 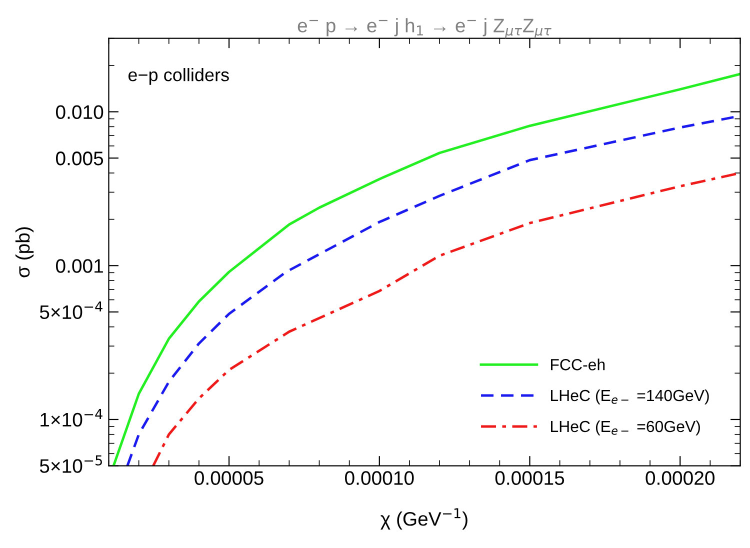 What do you see at coordinates (625, 428) in the screenshot?
I see `legend-label: LHeC (E$_{e−}$ =60GeV)` at bounding box center [625, 428].